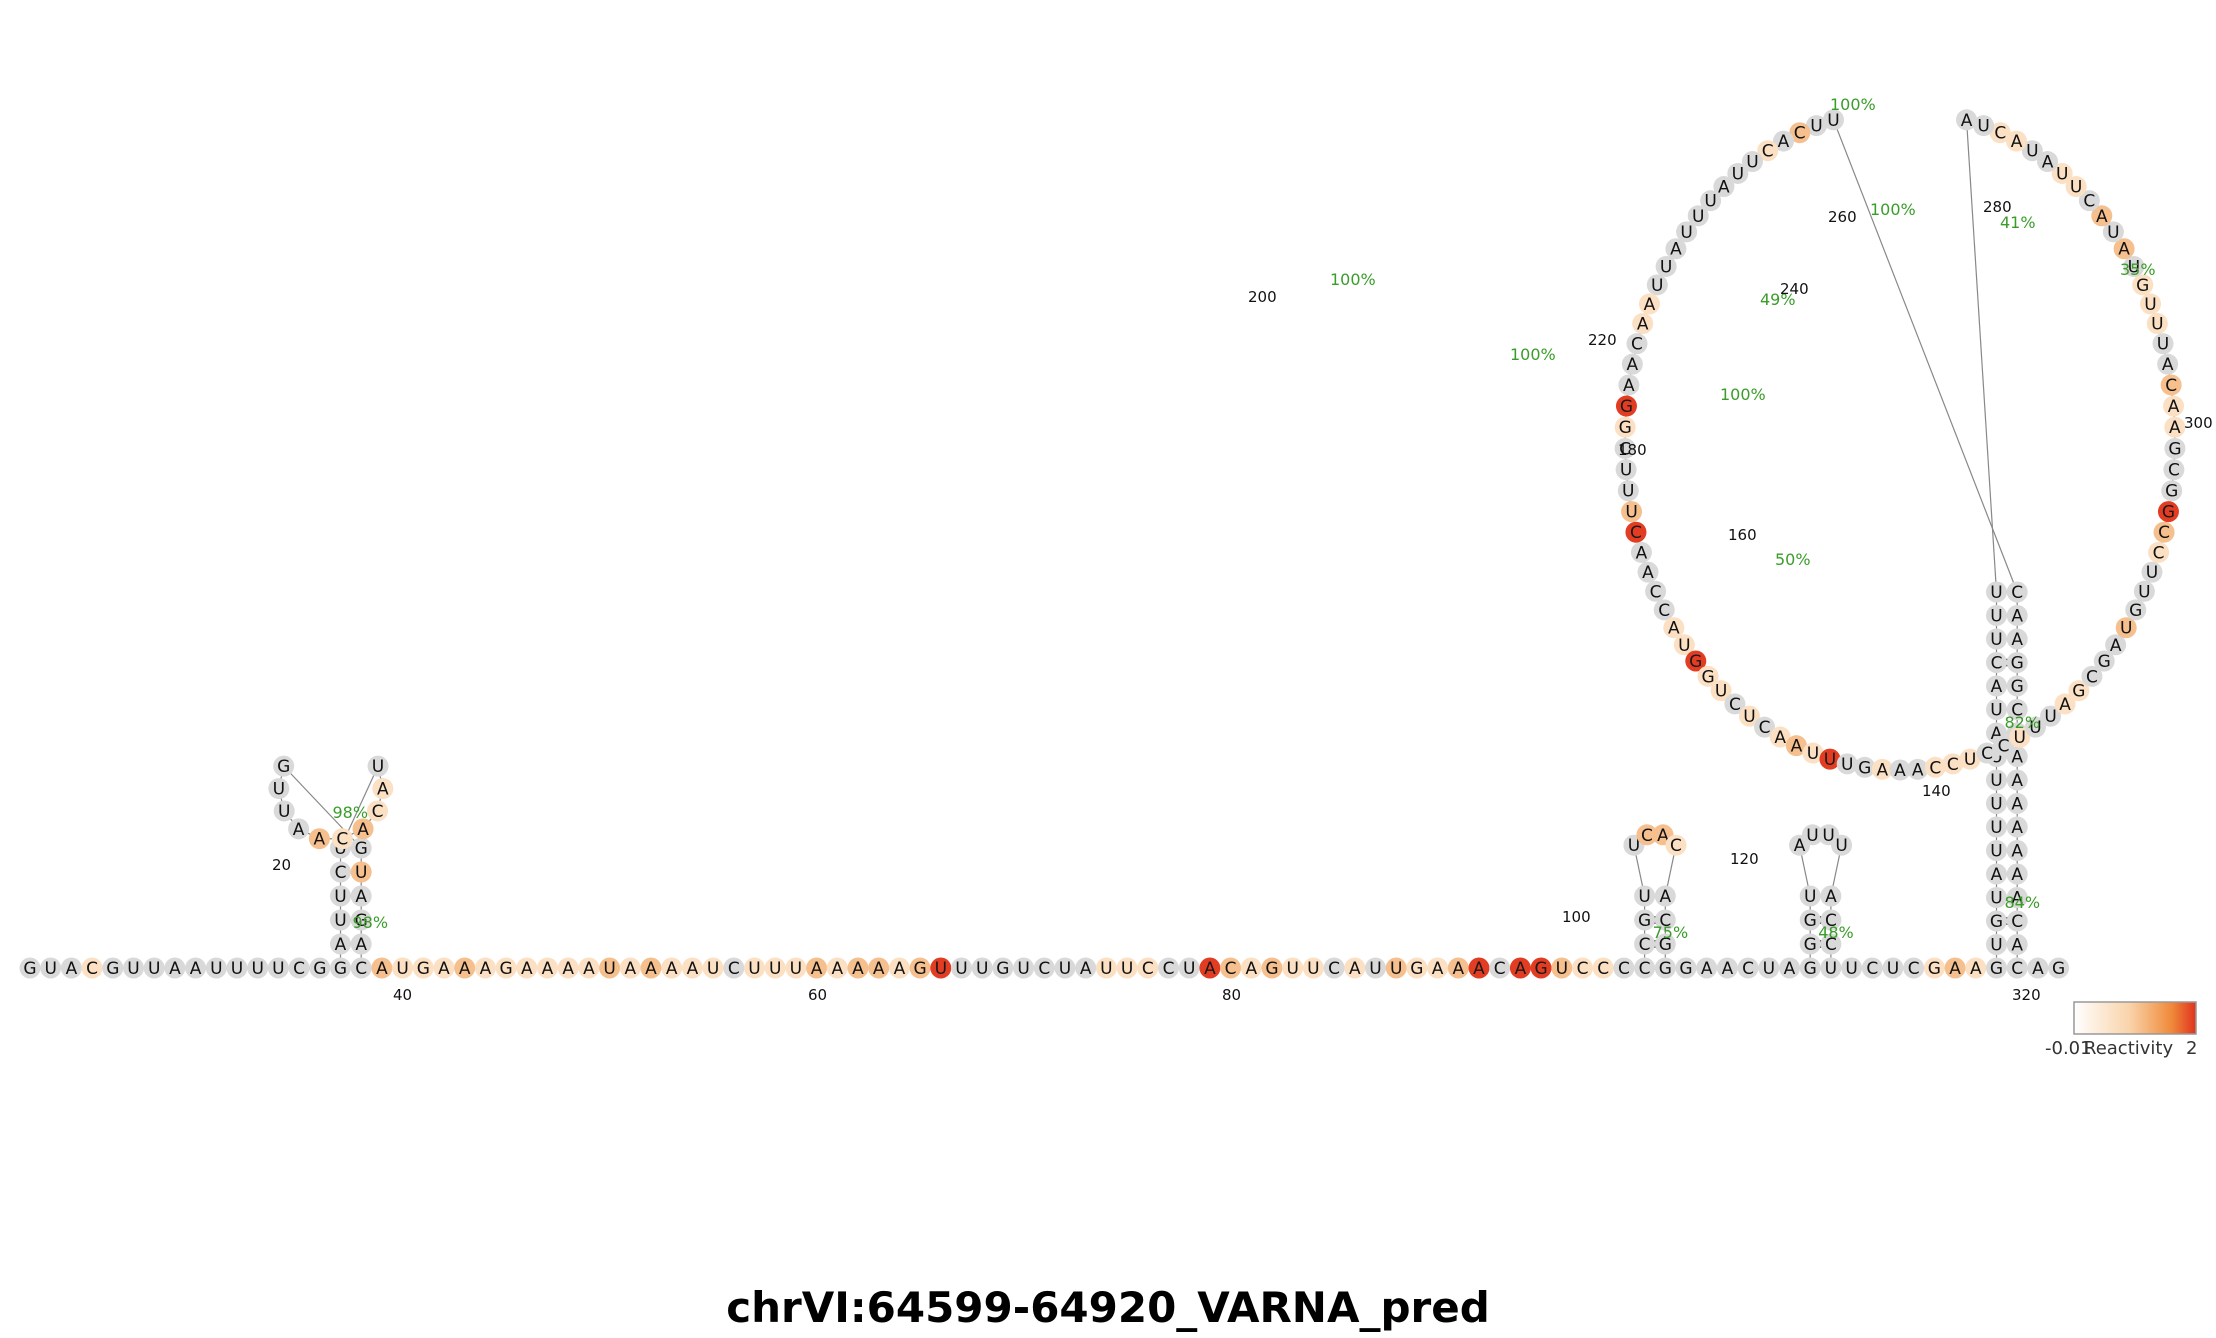  Describe the element at coordinates (1632, 450) in the screenshot. I see `index-label: 180` at that location.